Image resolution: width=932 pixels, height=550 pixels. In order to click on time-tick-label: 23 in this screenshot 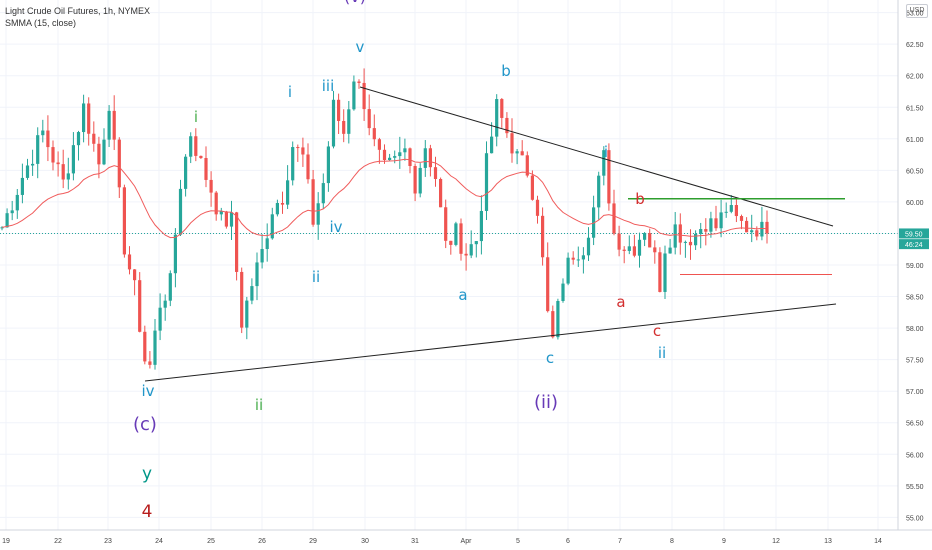, I will do `click(108, 541)`.